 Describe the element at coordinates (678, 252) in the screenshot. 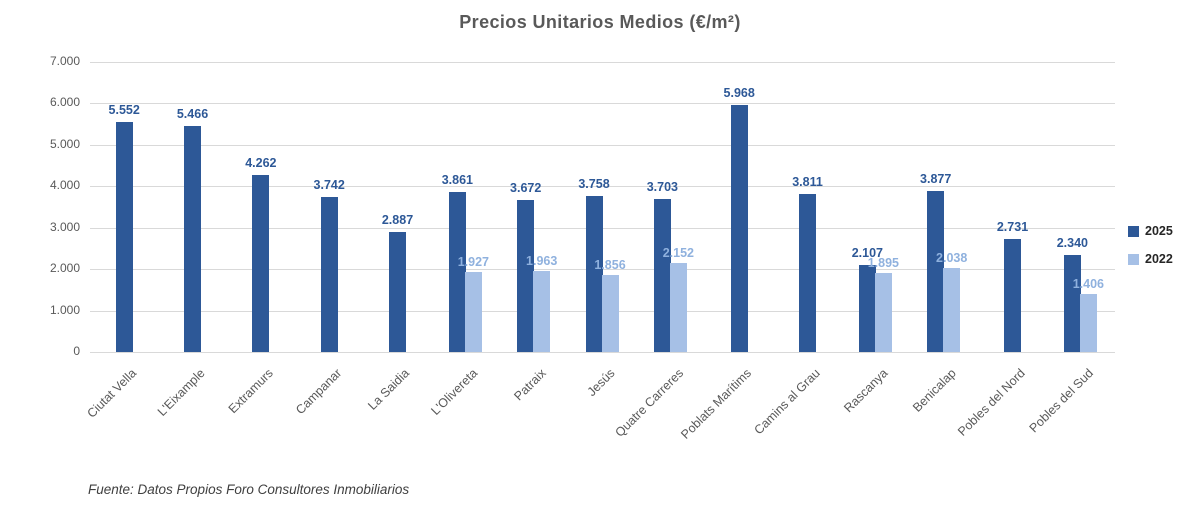

I see `bar-value-2022: 2.152` at that location.